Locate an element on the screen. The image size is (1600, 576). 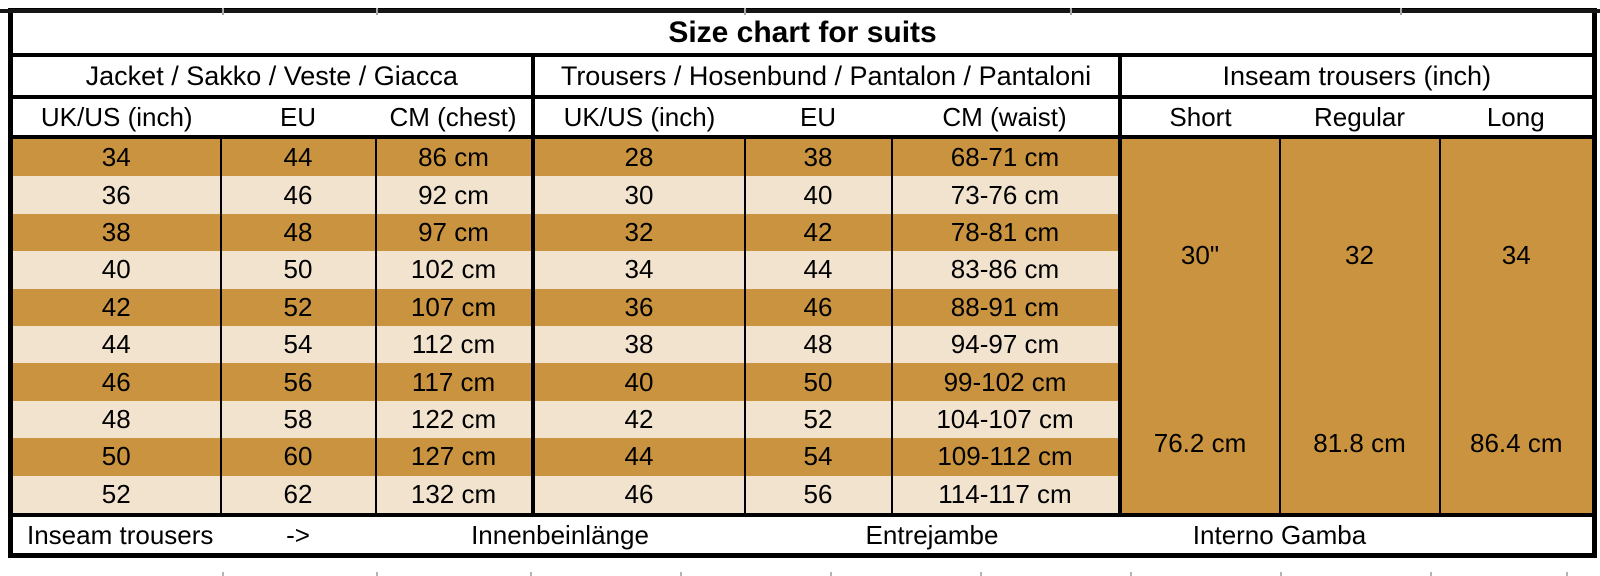
trousers-ukus-cell: 32 is located at coordinates (637, 232).